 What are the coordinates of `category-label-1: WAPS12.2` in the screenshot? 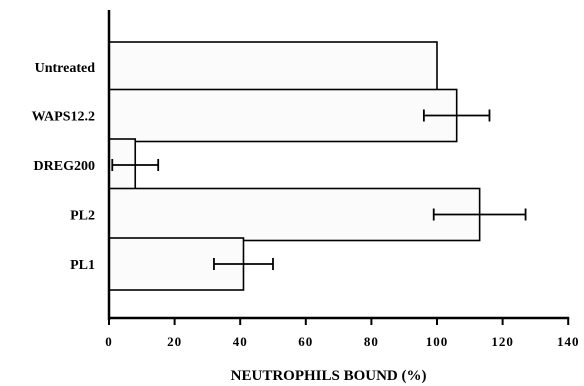 It's located at (63, 117).